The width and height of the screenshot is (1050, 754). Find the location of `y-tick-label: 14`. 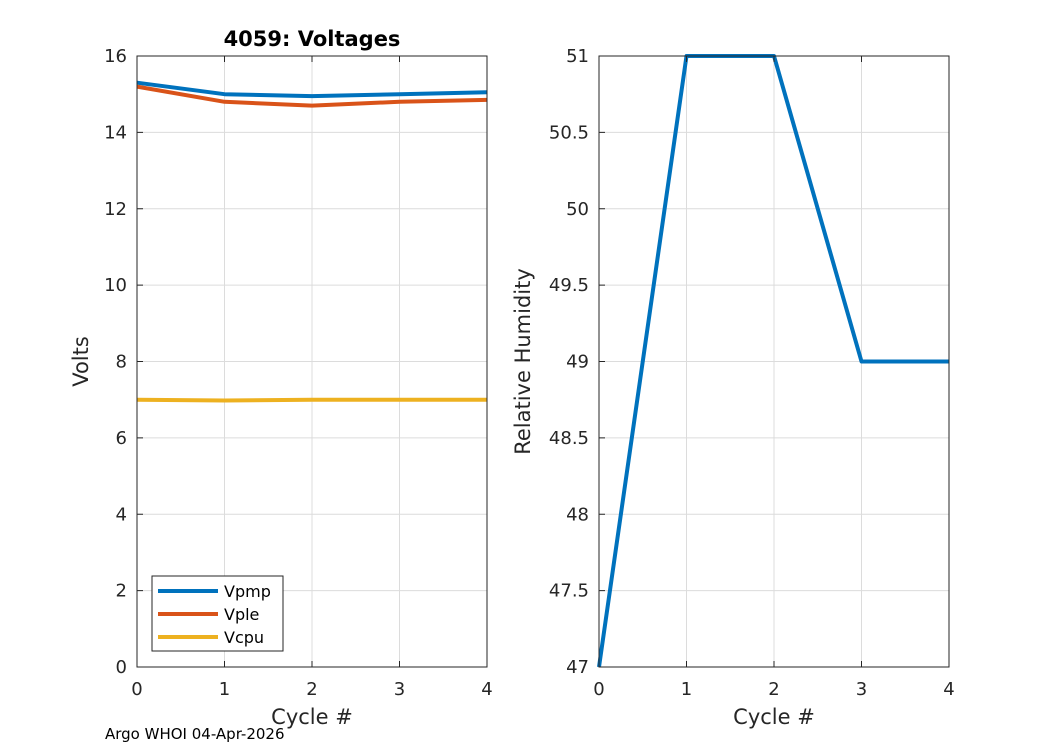

y-tick-label: 14 is located at coordinates (115, 132).